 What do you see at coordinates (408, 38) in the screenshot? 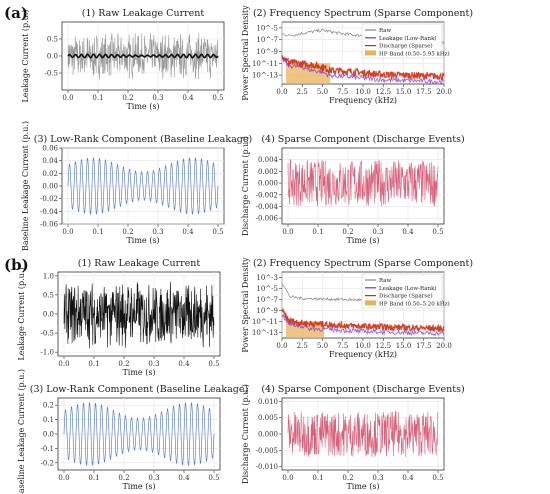
I see `legend-label: Leakage (Low-Rank)` at bounding box center [408, 38].